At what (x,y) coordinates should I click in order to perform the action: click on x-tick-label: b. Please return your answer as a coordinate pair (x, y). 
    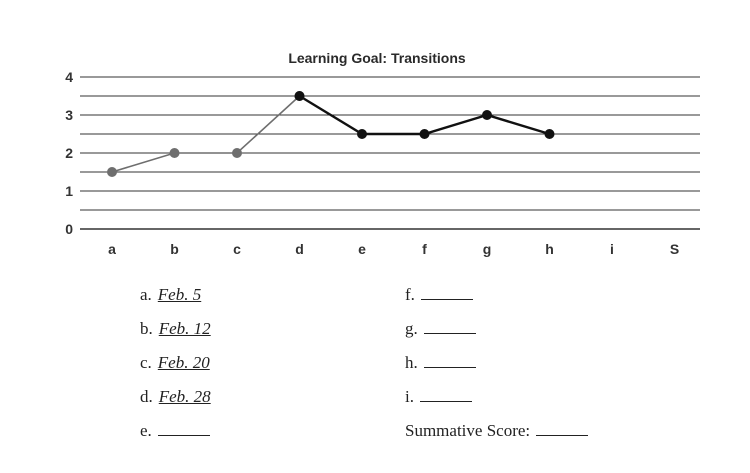
    Looking at the image, I should click on (174, 249).